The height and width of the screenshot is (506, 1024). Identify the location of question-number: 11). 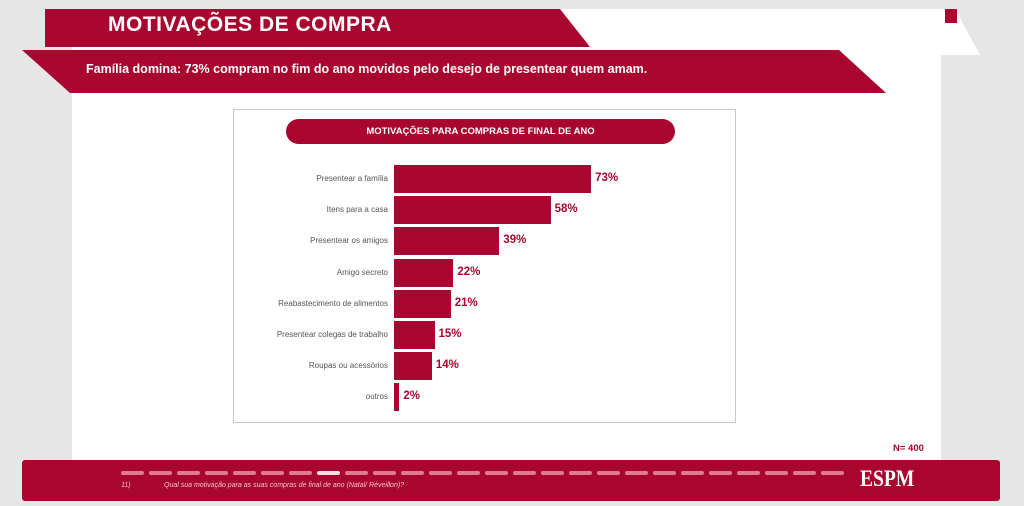
(126, 485).